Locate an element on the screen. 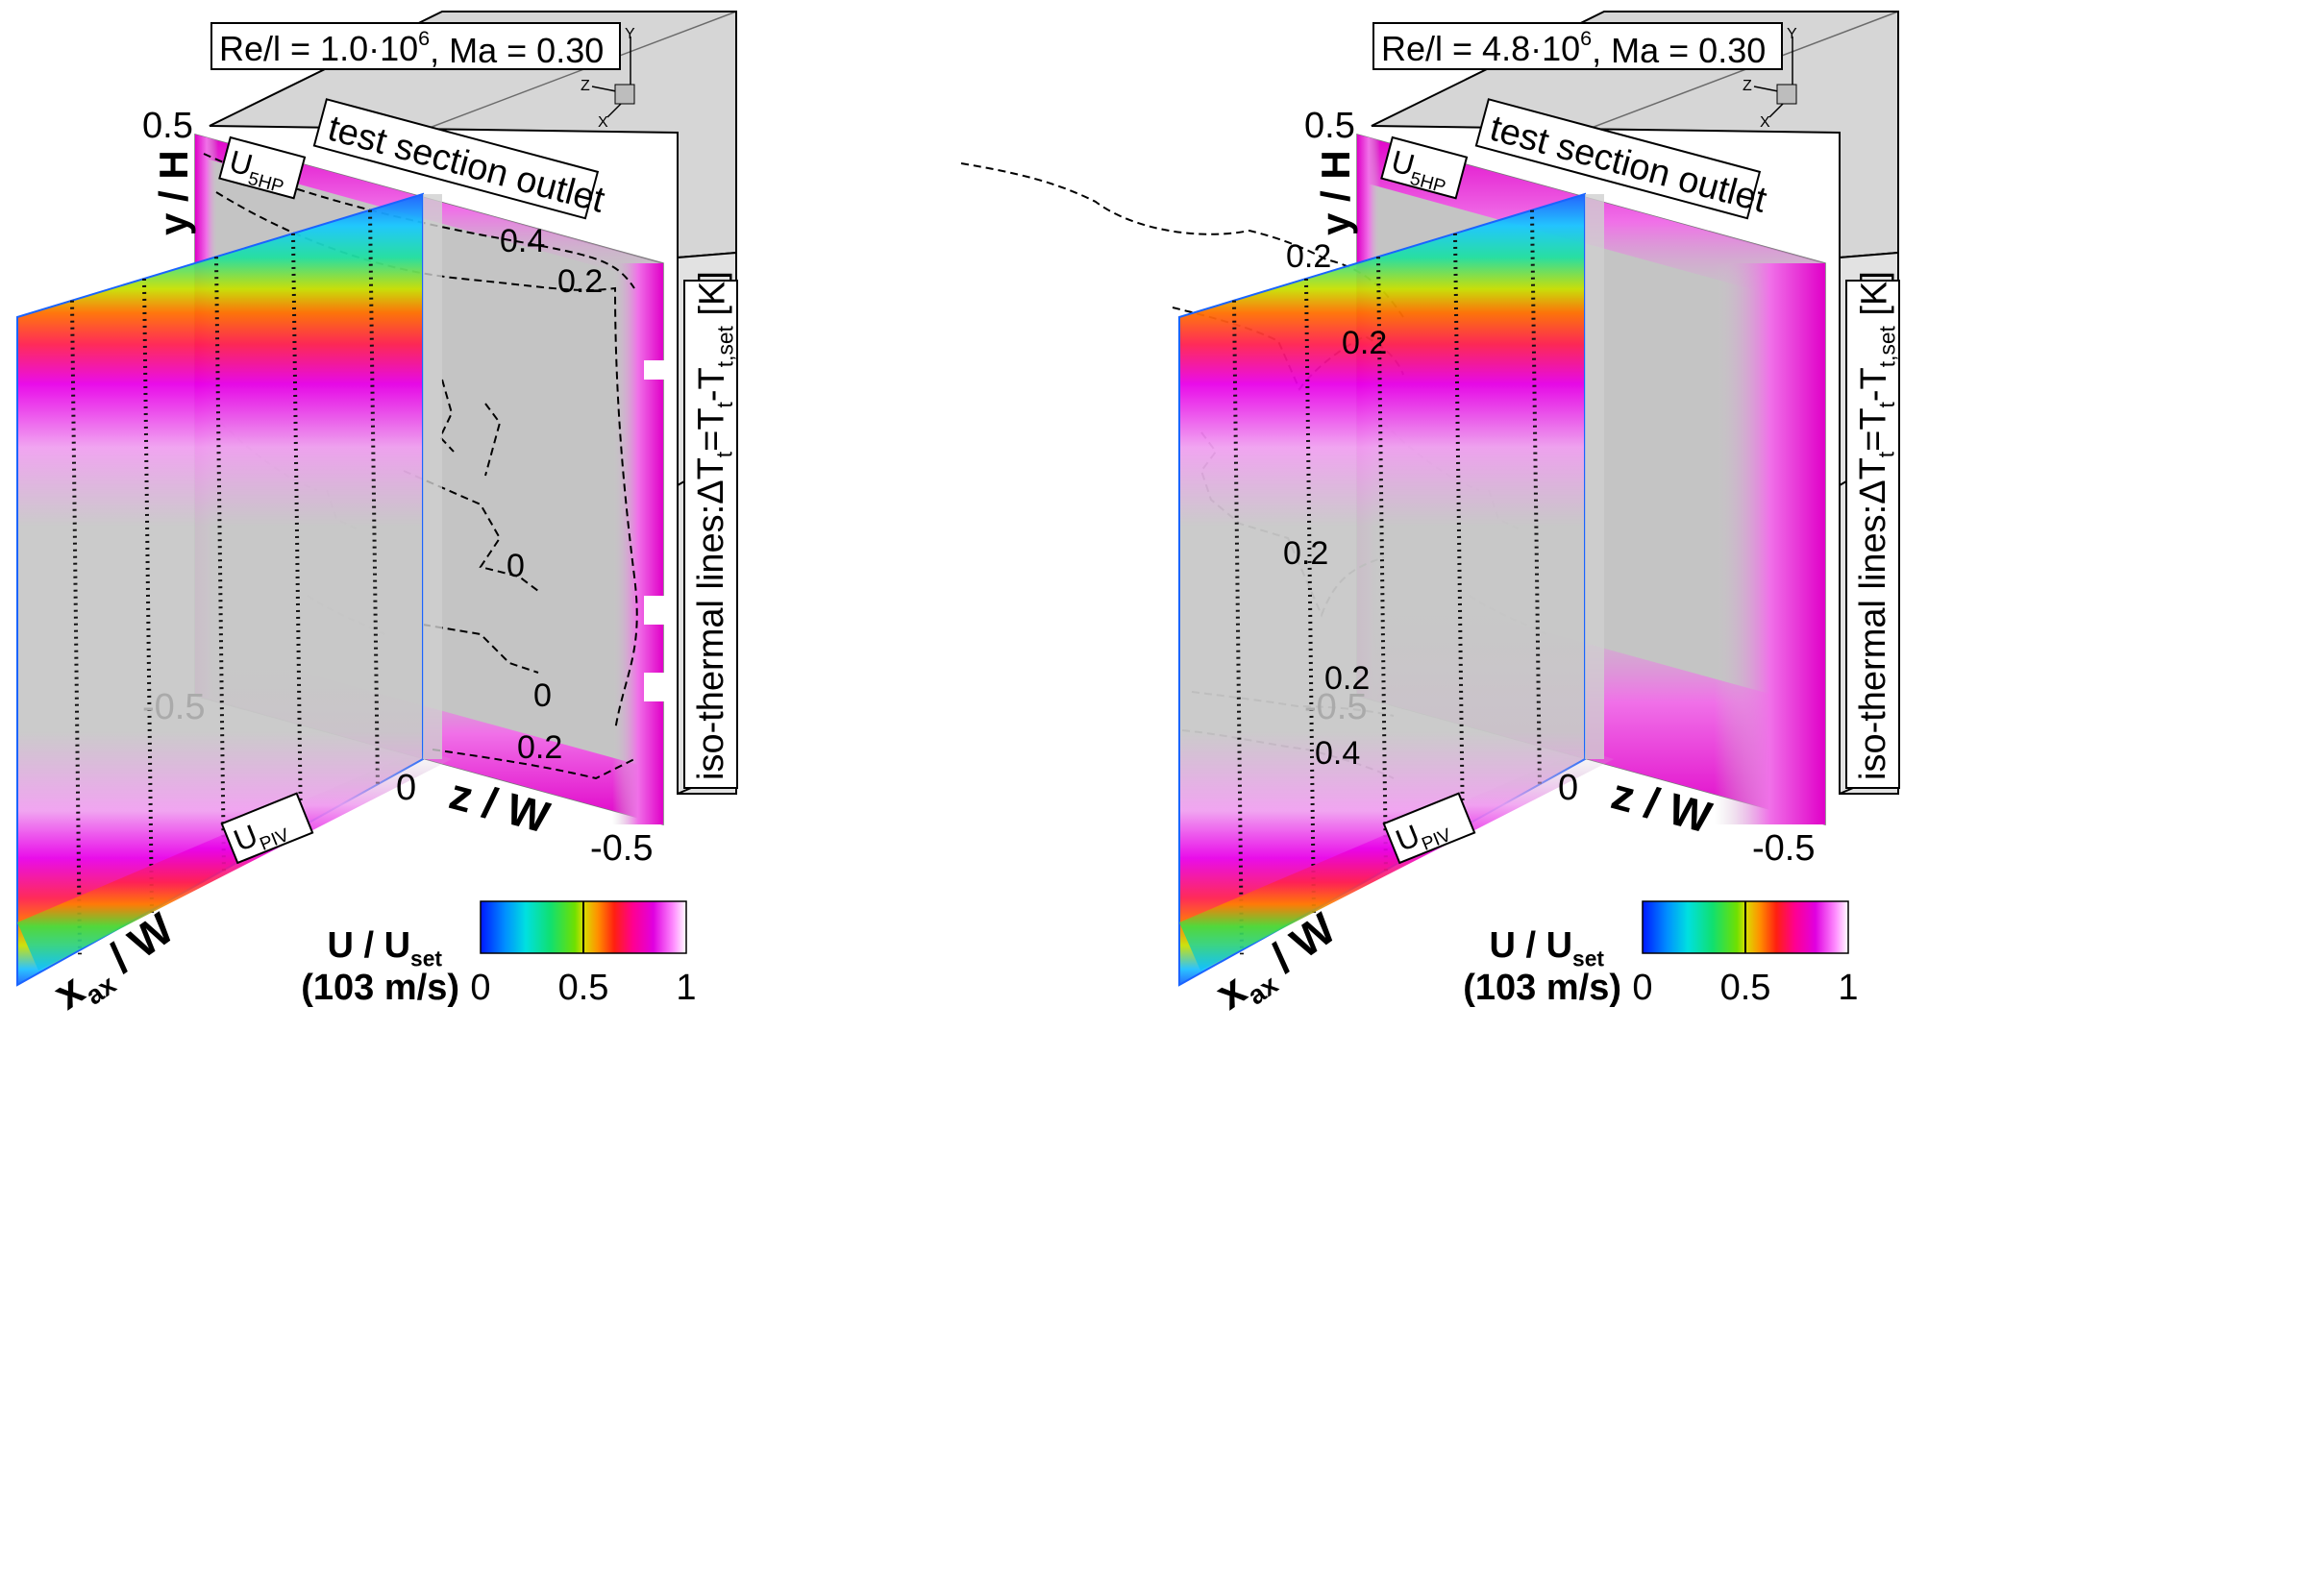  u5hp-text: U5HP is located at coordinates (257, 170).